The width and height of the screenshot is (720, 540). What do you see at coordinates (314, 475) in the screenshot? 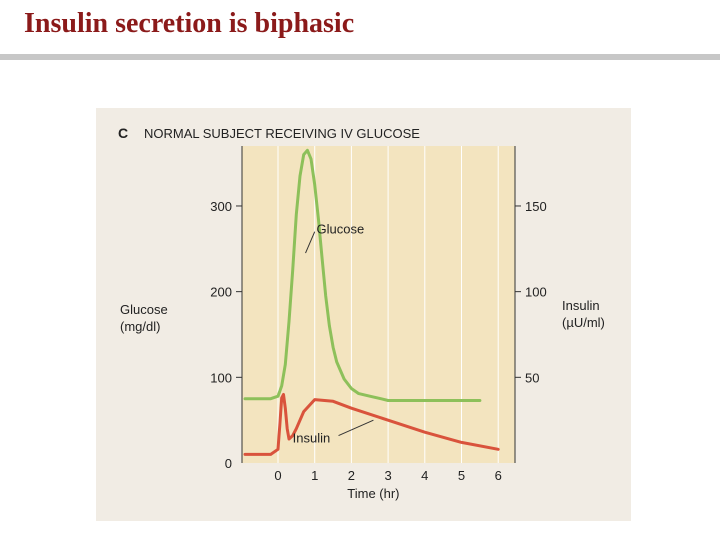
I see `x-tick-label: 1` at bounding box center [314, 475].